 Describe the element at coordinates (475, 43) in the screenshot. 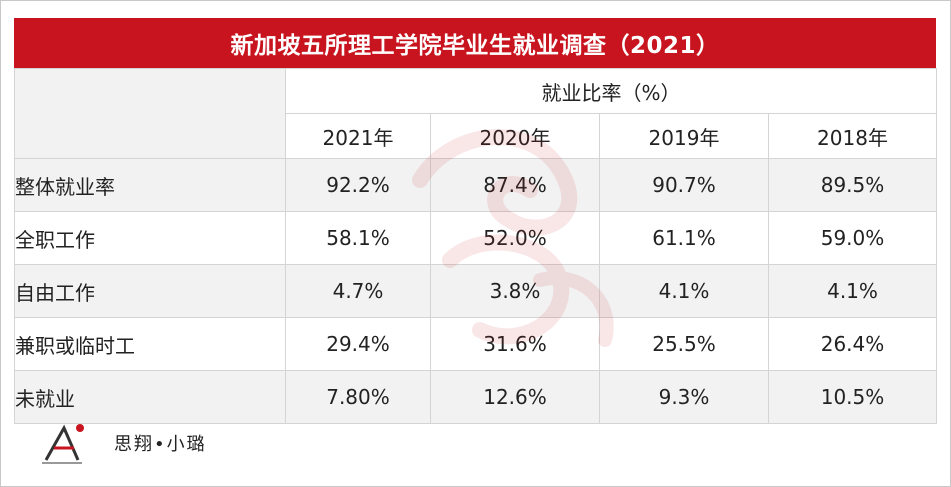

I see `table-title: 新加坡五所理工学院毕业生就业调查（2021）` at that location.